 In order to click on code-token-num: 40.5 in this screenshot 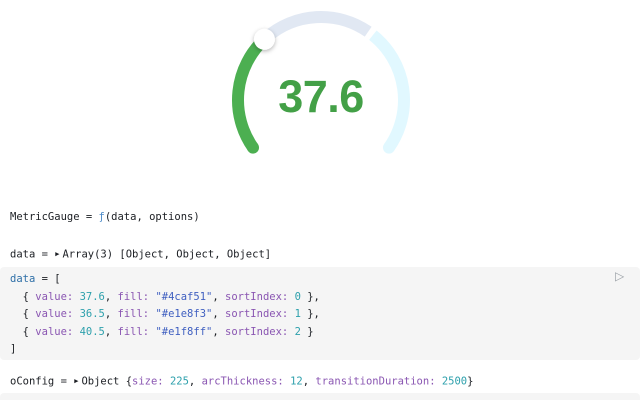, I will do `click(92, 331)`.